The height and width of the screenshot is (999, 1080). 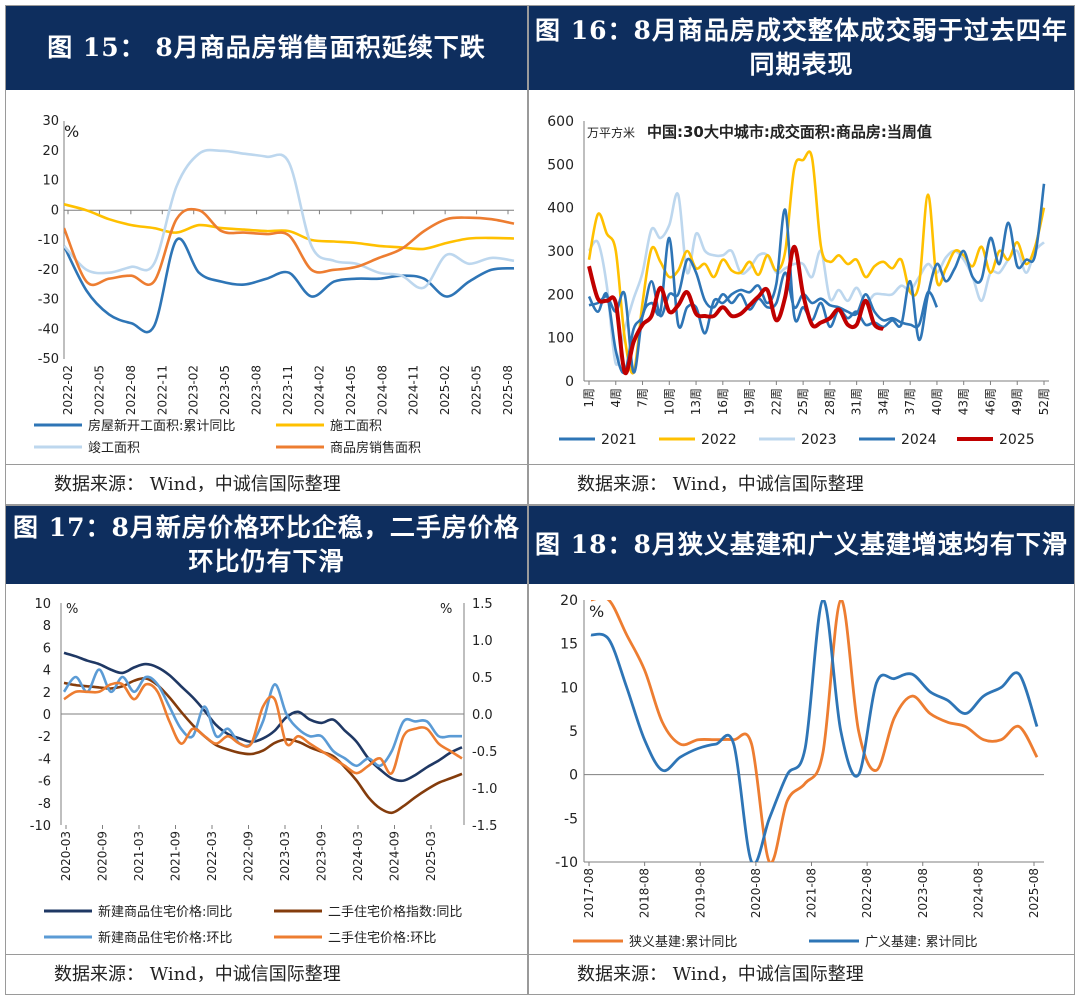 What do you see at coordinates (508, 390) in the screenshot?
I see `c15-xtick-label: 2025-08` at bounding box center [508, 390].